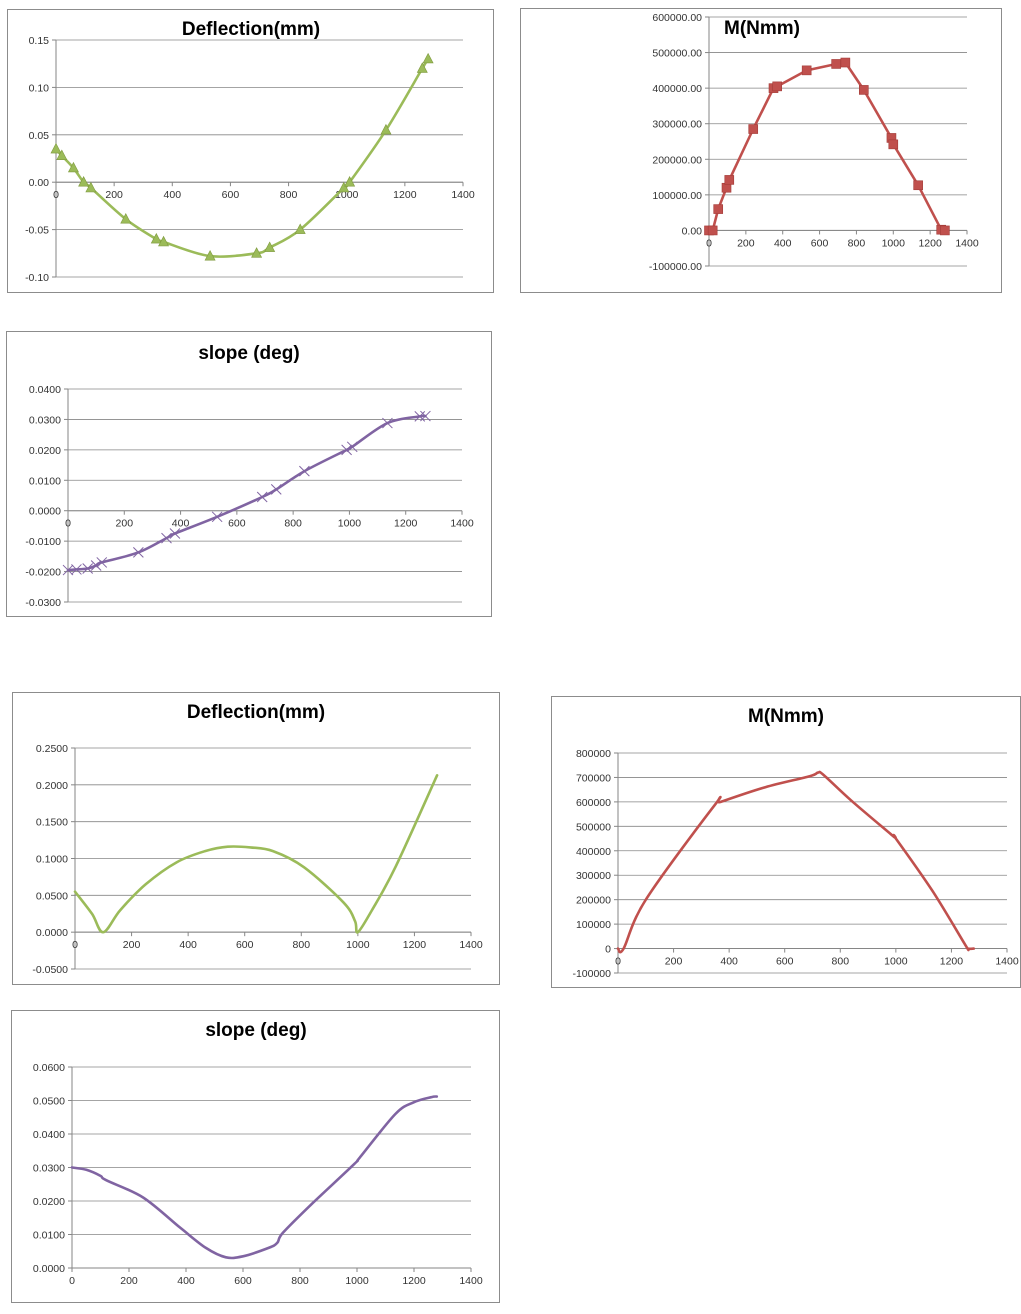 Image resolution: width=1021 pixels, height=1314 pixels. I want to click on y-tick-label: 0.0400, so click(49, 1135).